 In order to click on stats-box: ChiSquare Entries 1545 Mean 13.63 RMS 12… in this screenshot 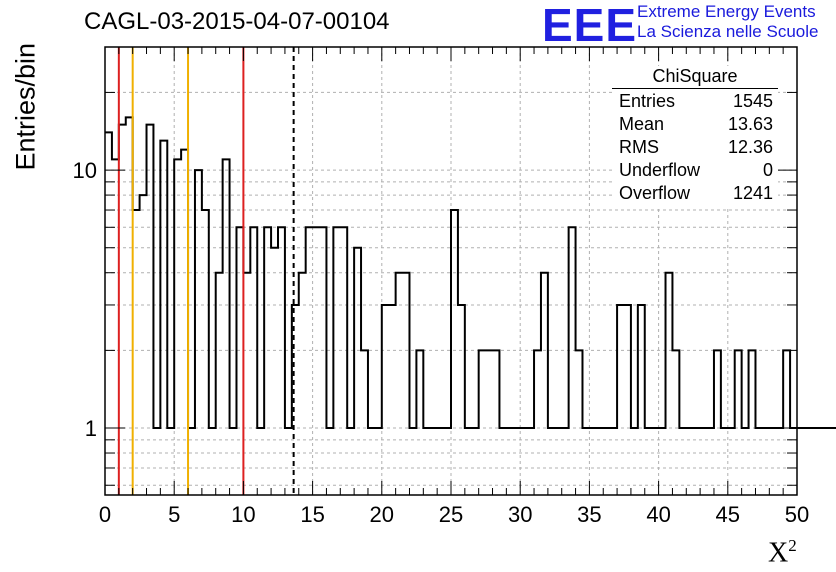, I will do `click(695, 137)`.